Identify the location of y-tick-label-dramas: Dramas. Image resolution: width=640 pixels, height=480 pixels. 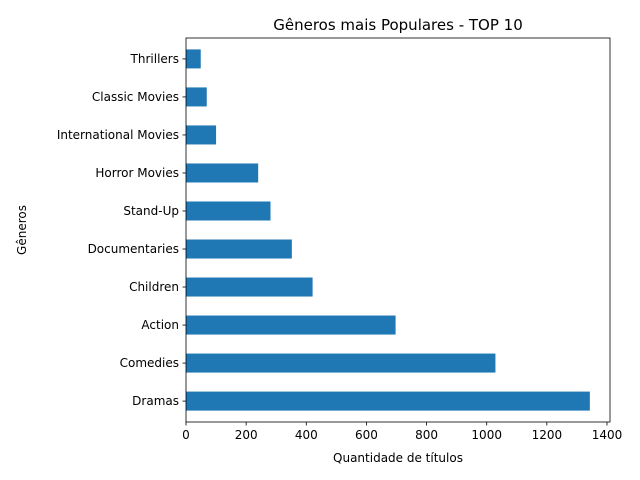
(155, 401).